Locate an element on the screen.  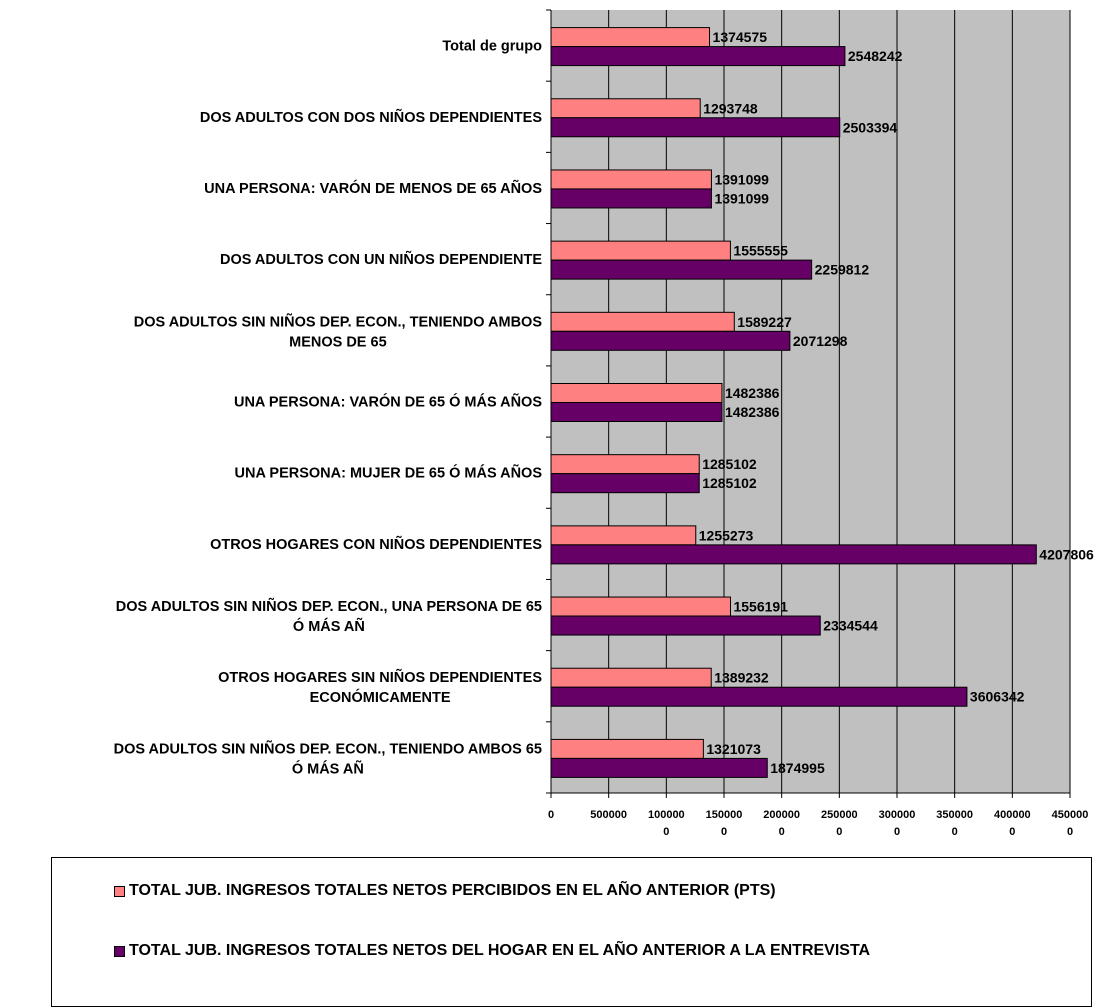
svg-text:OTROS HOGARES CON NIÑOS DEPEND: OTROS HOGARES CON NIÑOS DEPENDIENTES is located at coordinates (376, 544).